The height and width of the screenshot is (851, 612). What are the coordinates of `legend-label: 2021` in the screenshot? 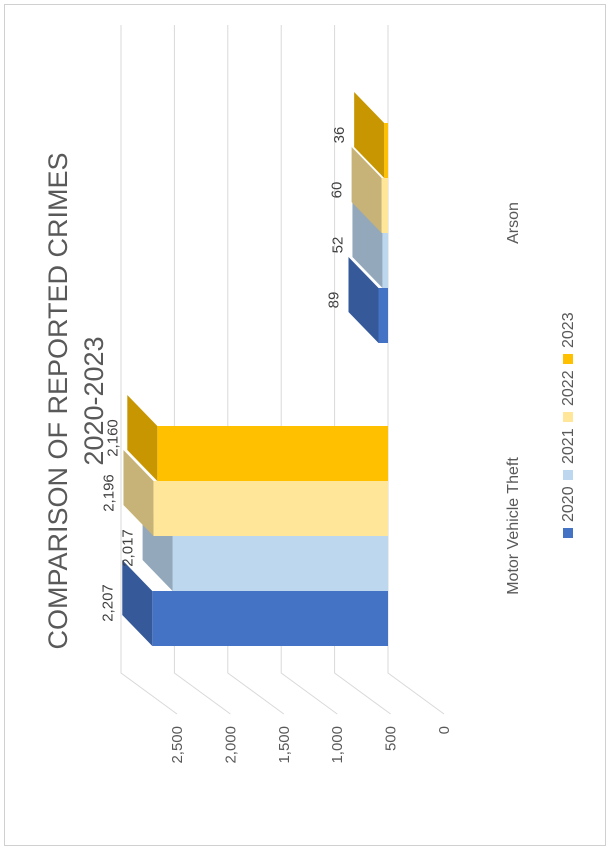 It's located at (568, 446).